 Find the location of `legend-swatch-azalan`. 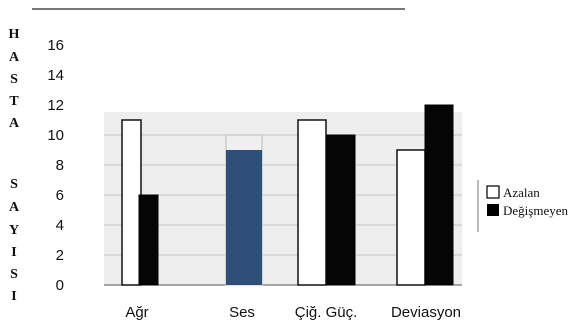

legend-swatch-azalan is located at coordinates (493, 192).